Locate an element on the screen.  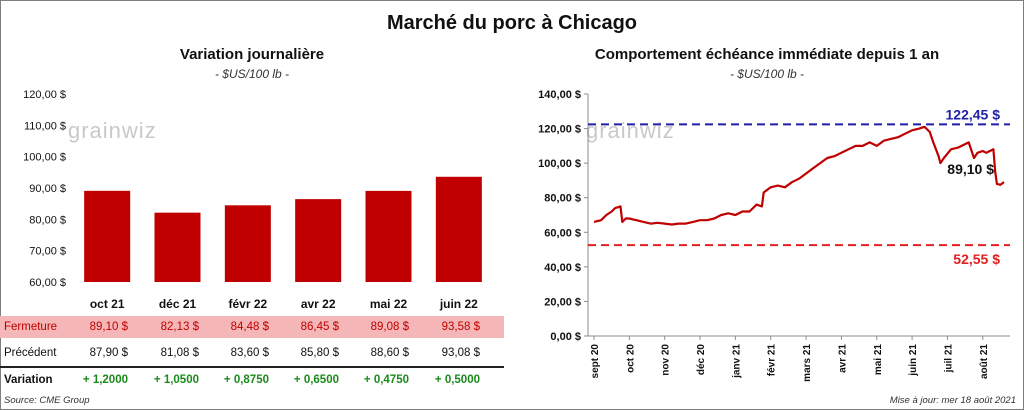
x-tick-label: janv 21 is located at coordinates (736, 361).